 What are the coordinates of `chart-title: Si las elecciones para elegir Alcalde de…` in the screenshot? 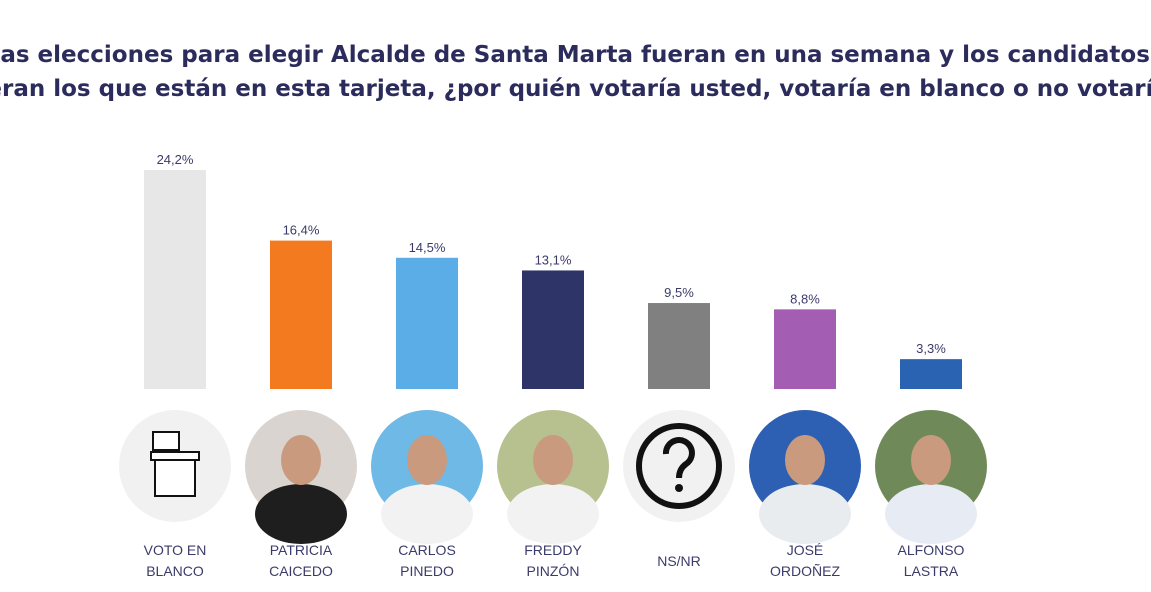 It's located at (575, 55).